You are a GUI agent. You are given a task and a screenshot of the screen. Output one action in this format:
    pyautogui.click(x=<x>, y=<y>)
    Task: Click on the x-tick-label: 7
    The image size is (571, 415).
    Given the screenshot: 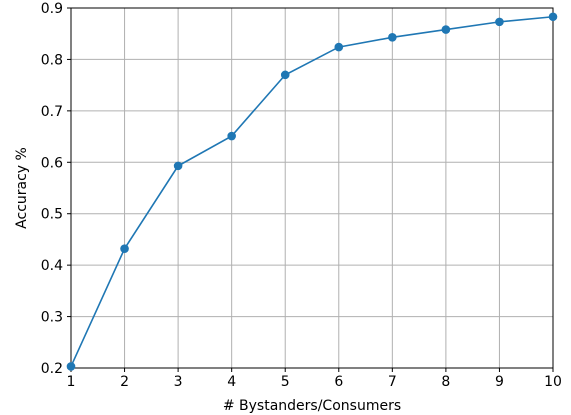 What is the action you would take?
    pyautogui.click(x=392, y=382)
    